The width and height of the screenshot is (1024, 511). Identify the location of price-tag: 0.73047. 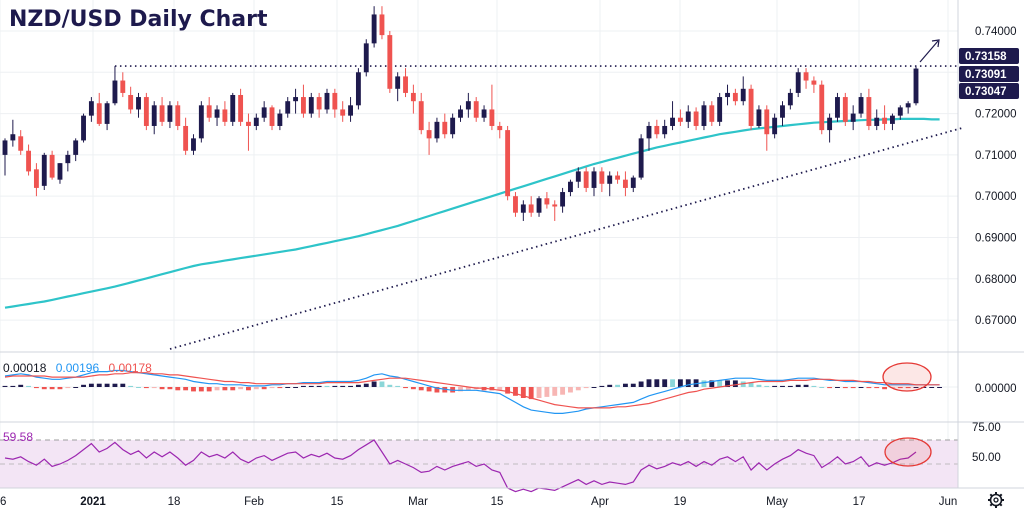
(989, 91).